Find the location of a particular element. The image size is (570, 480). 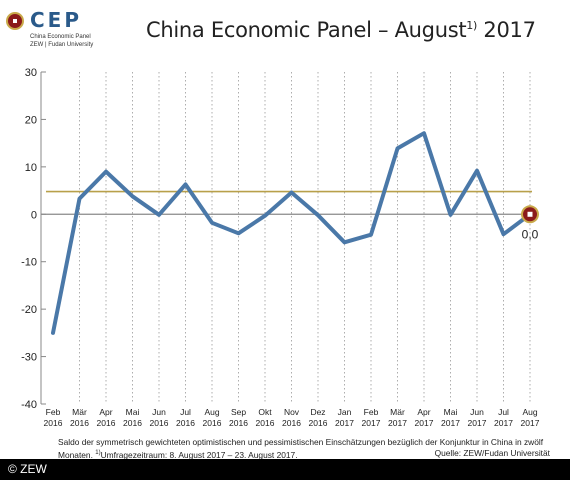

logo-name: CEP is located at coordinates (56, 20).